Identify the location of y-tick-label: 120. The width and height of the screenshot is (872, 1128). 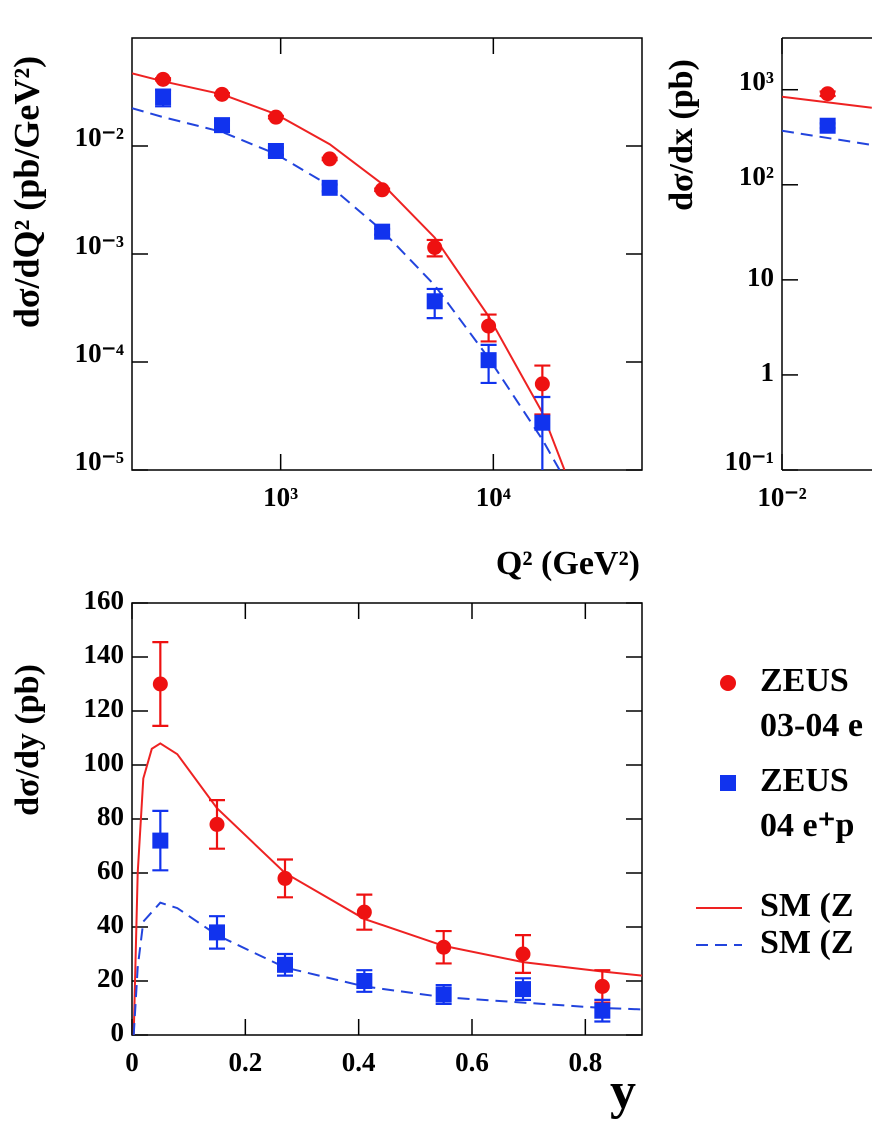
(104, 708).